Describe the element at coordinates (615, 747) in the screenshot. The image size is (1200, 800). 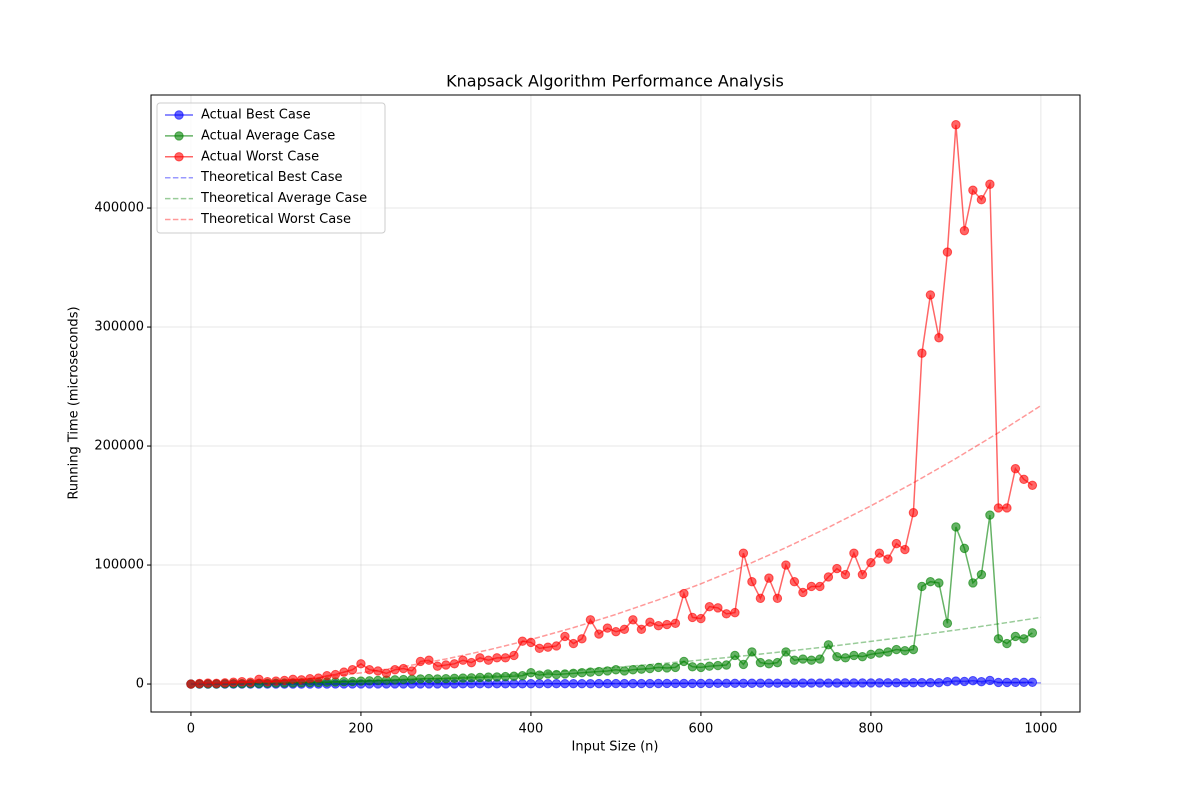
I see `x-axis-label: Input Size (n)` at that location.